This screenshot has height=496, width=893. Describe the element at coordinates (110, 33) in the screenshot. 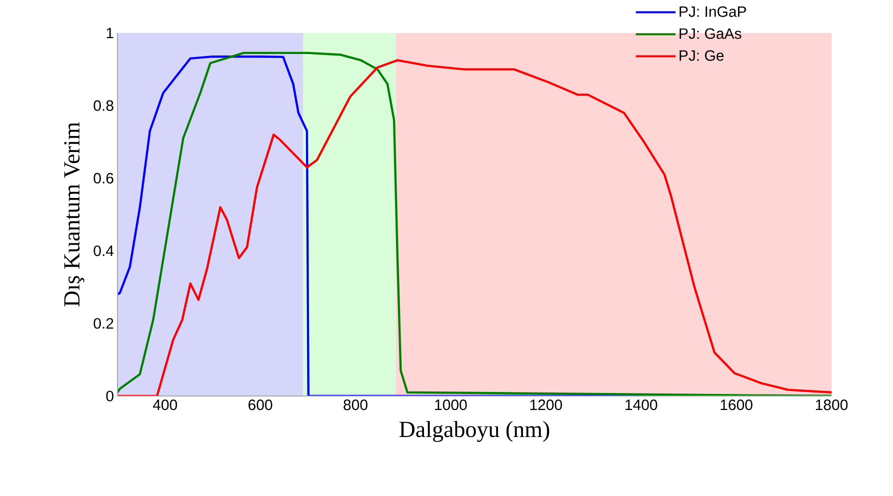

I see `y-tick-label: 1` at that location.